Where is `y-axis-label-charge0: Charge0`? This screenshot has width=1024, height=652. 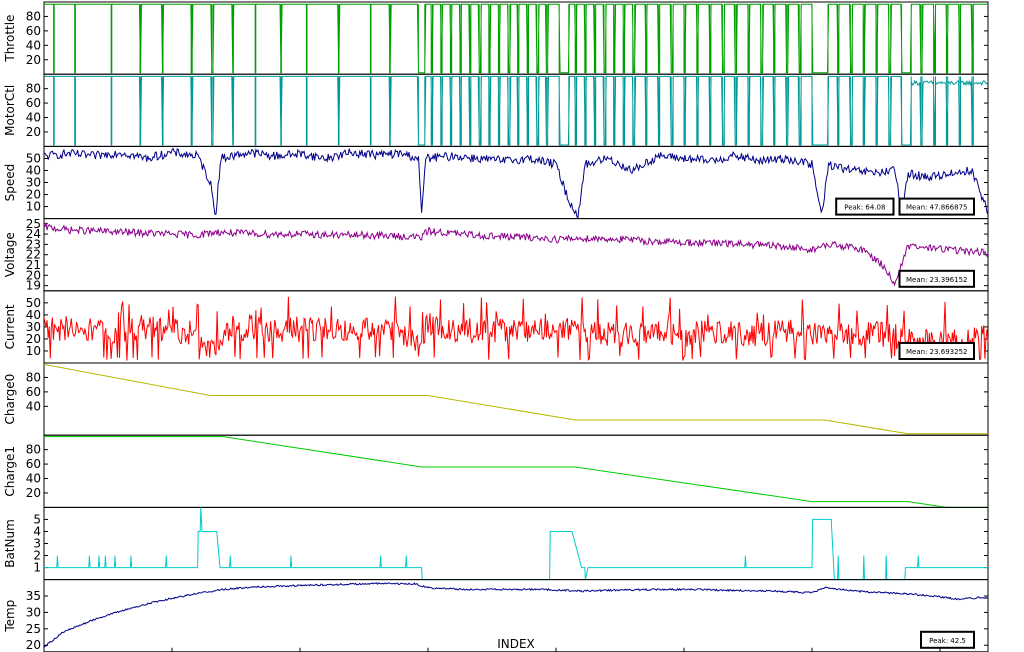
y-axis-label-charge0: Charge0 is located at coordinates (10, 399).